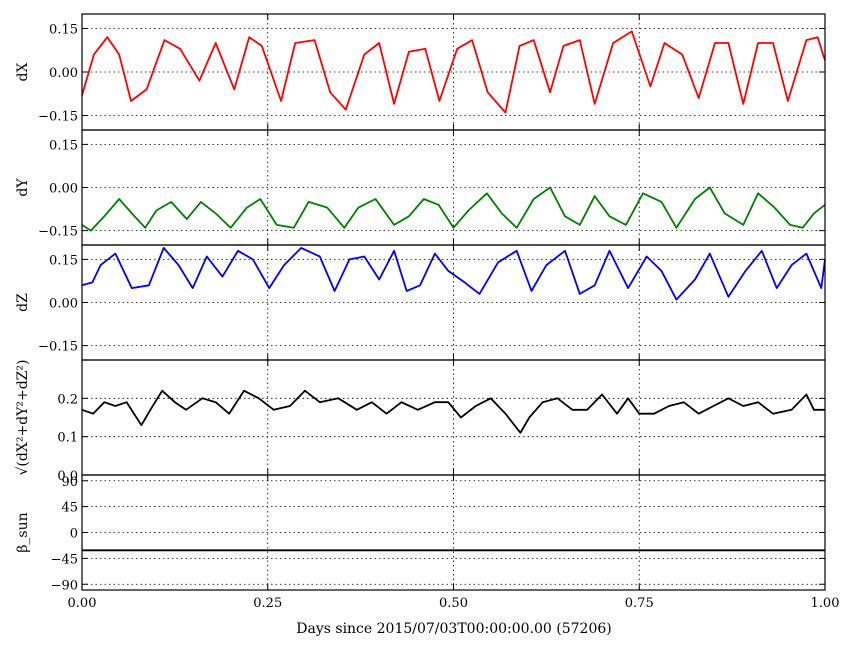 This screenshot has width=848, height=650. I want to click on x-tick-label: 0.25, so click(267, 603).